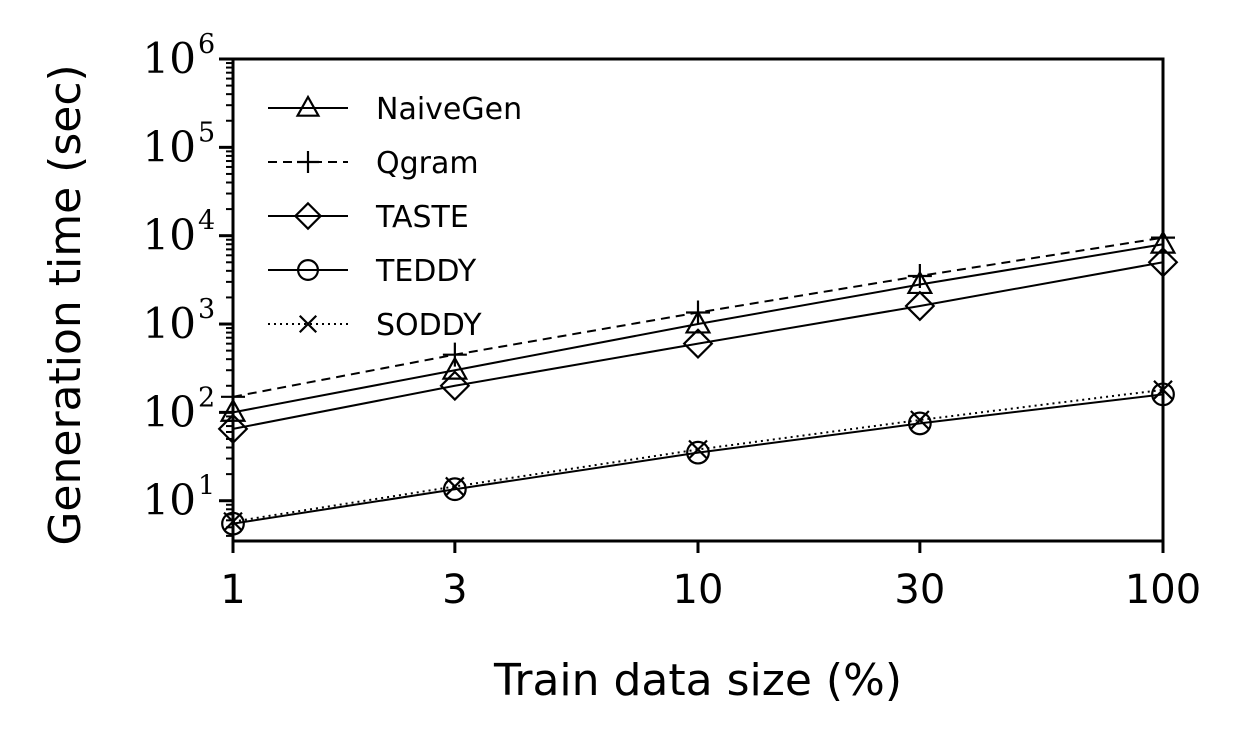  I want to click on legend-label-soddy: SODDY, so click(429, 325).